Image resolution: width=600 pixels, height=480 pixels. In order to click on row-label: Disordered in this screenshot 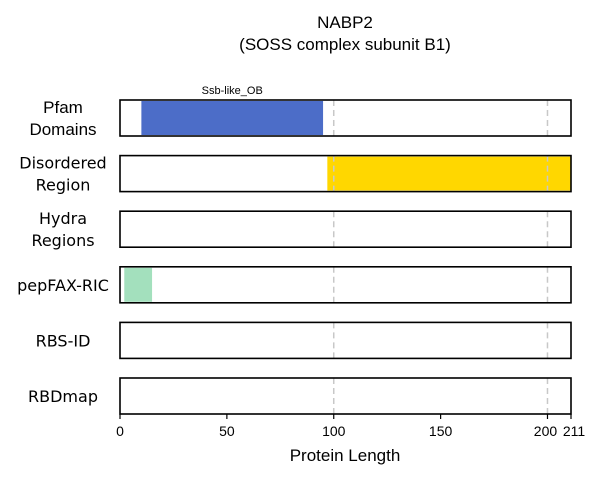, I will do `click(62, 163)`.